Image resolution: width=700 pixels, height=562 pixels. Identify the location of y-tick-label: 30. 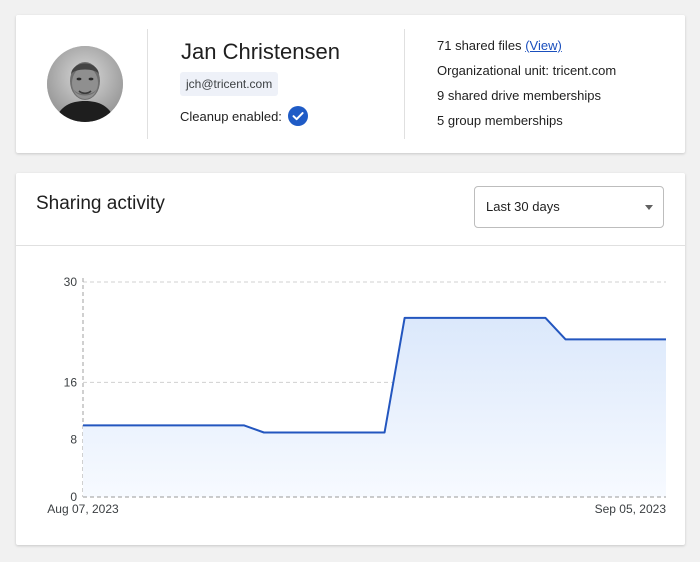
(71, 282).